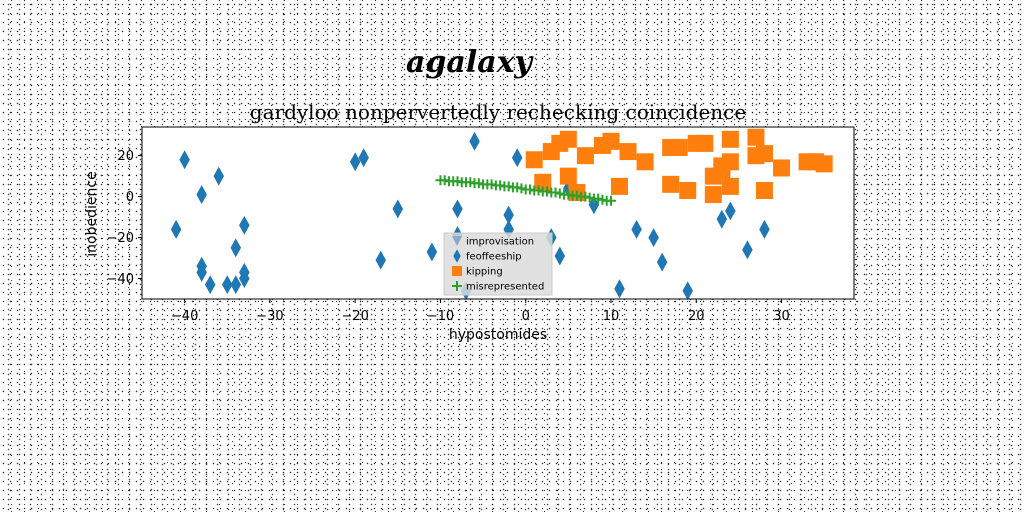 Image resolution: width=1024 pixels, height=512 pixels. What do you see at coordinates (120, 238) in the screenshot?
I see `y-tick-label: −20` at bounding box center [120, 238].